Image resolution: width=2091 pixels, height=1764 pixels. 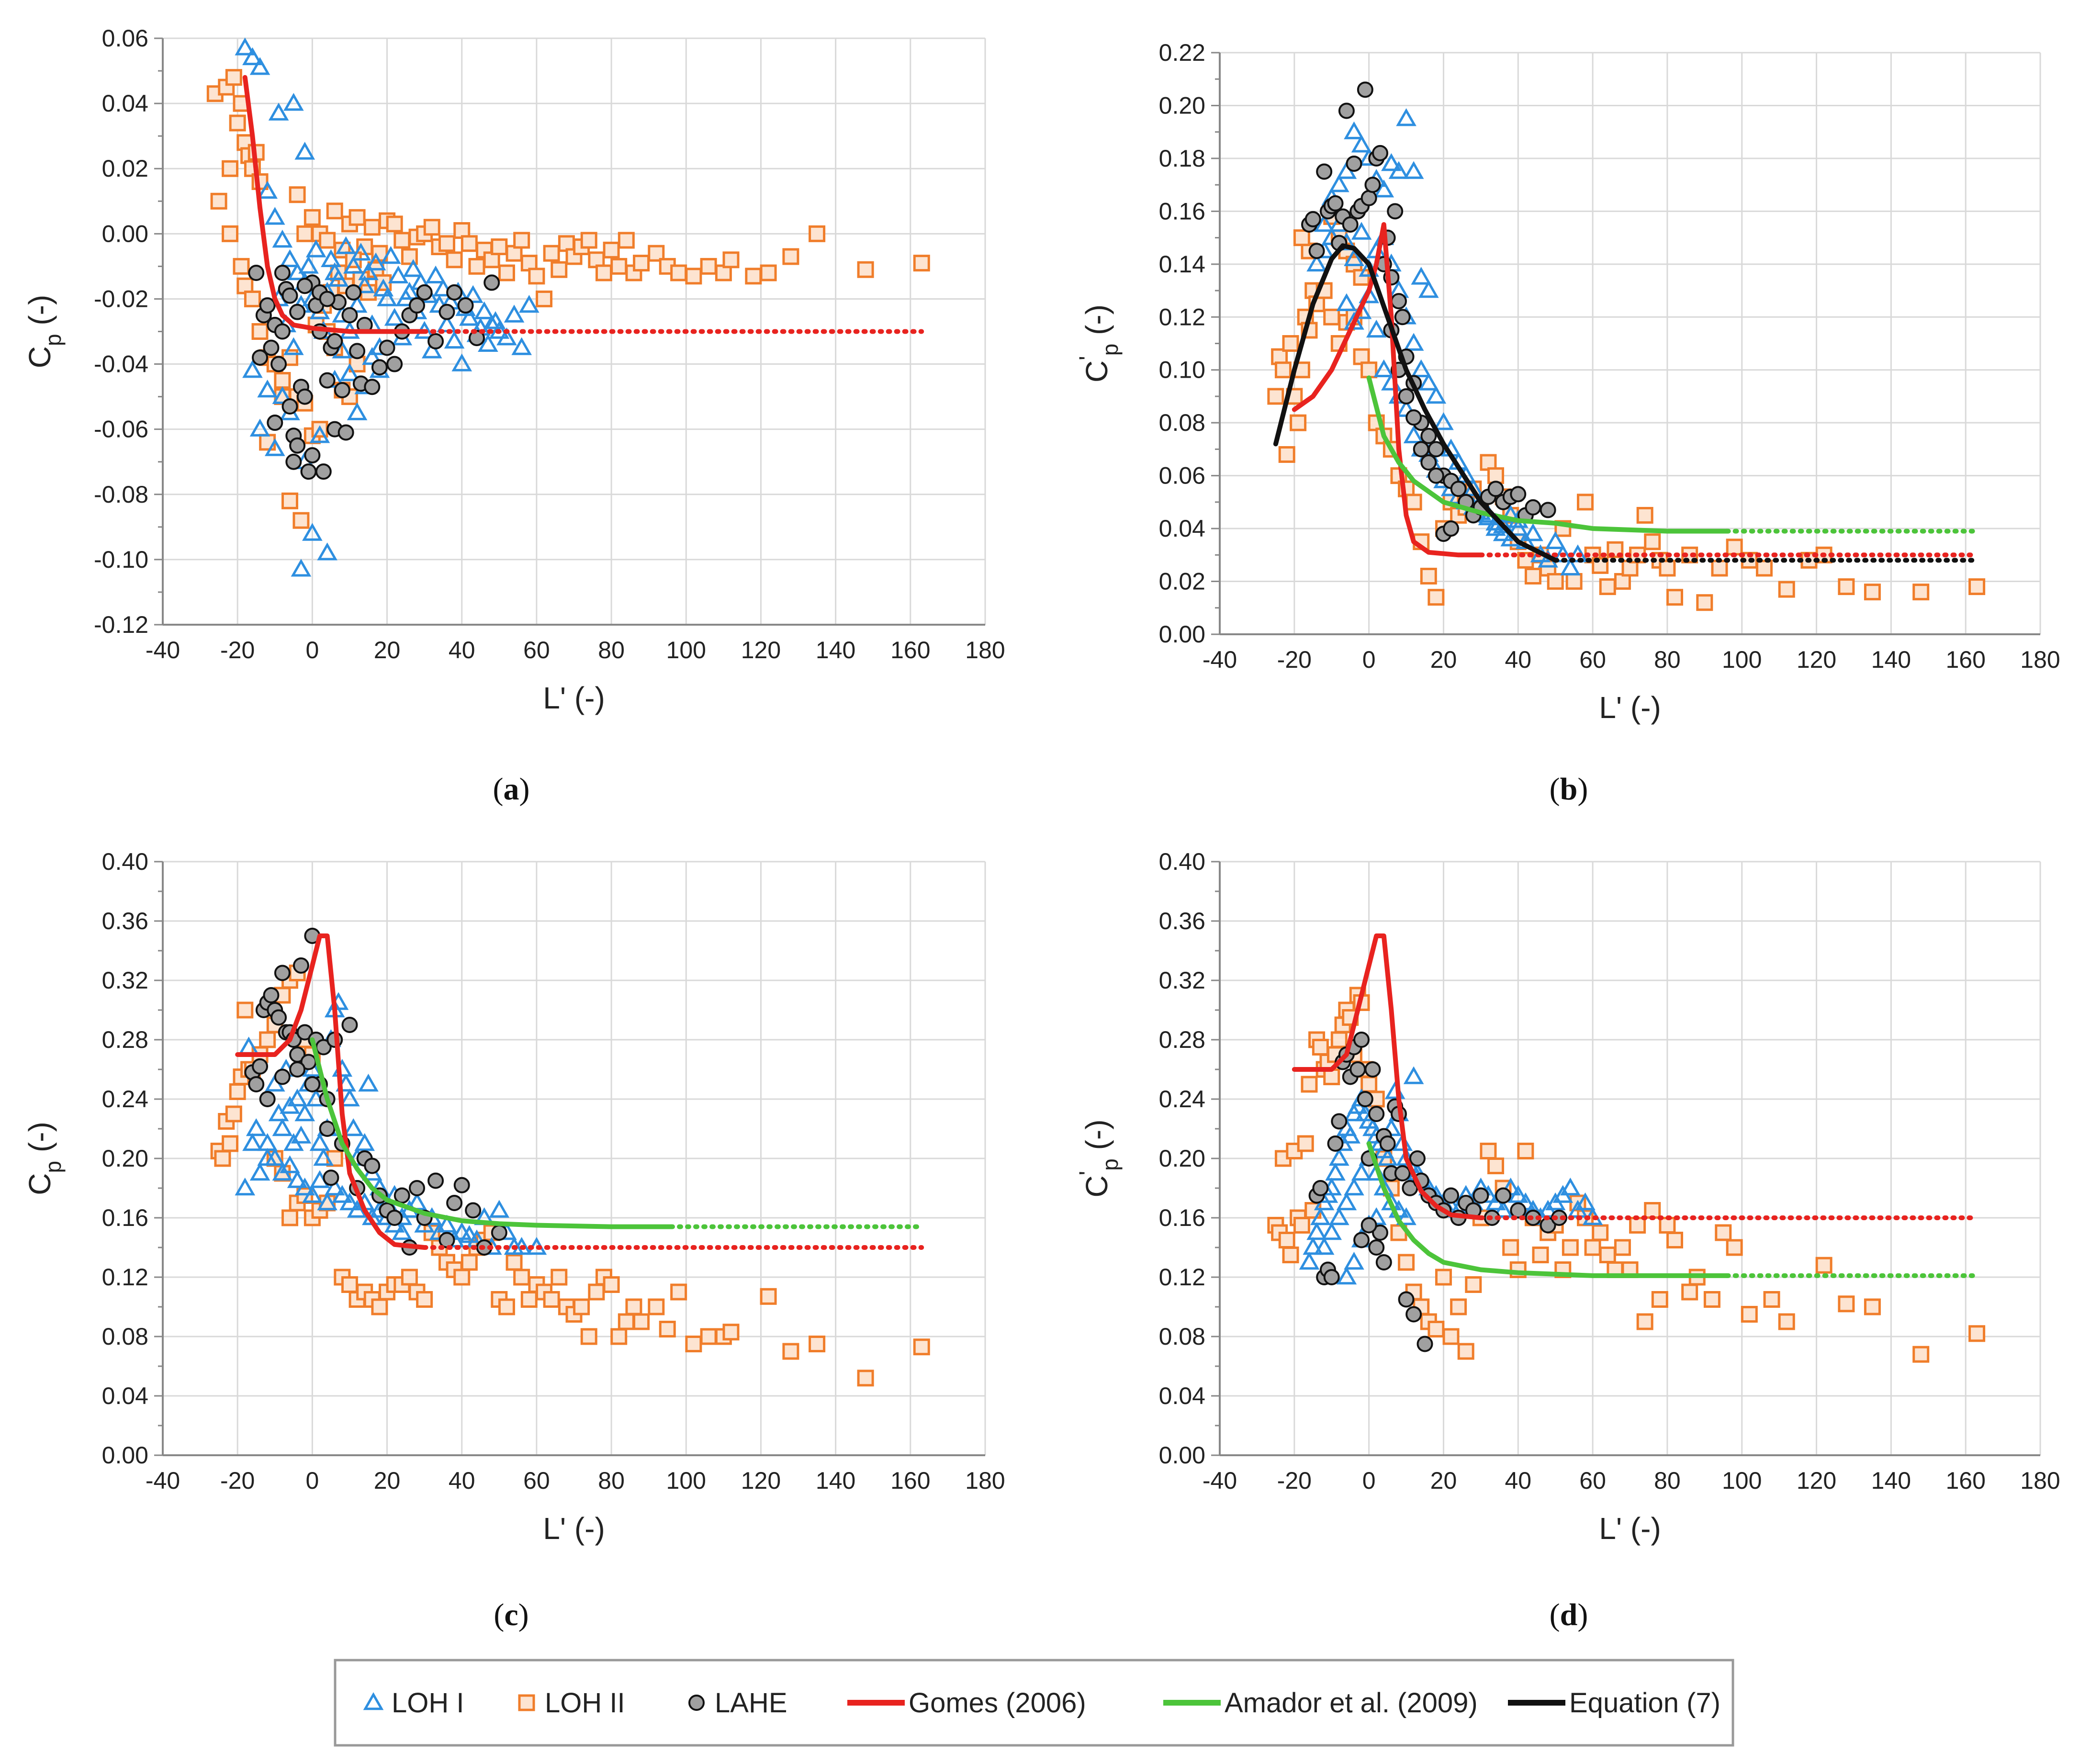 I want to click on y-axis-label-sub: p, so click(x=1110, y=350).